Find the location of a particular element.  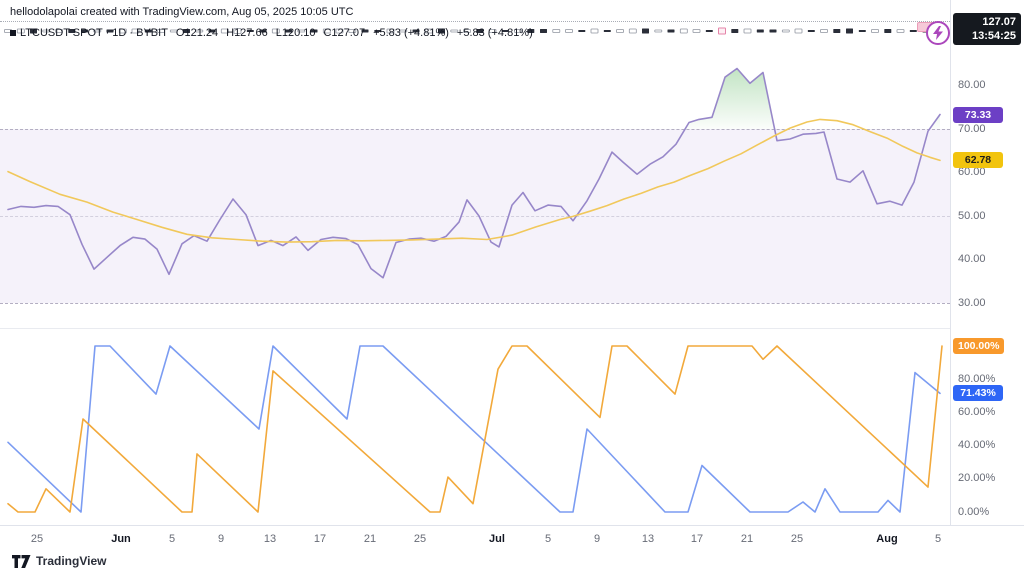

last-price-time: 13:54:25 is located at coordinates (993, 36).